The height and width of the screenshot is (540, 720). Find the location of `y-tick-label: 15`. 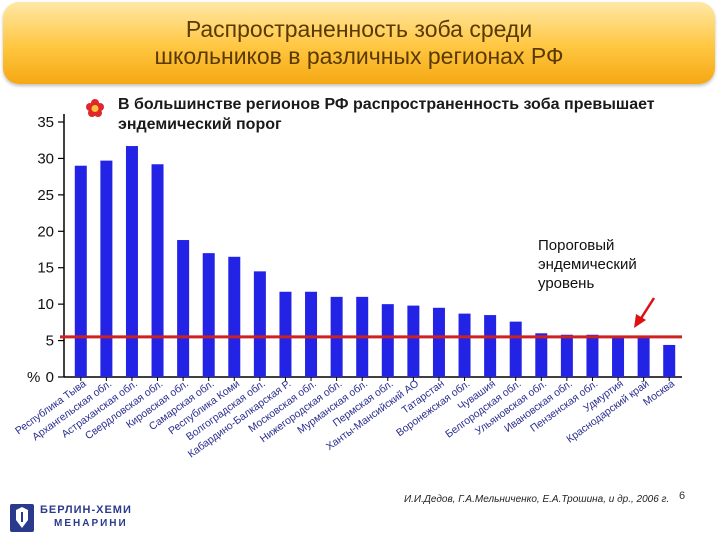

y-tick-label: 15 is located at coordinates (45, 268).